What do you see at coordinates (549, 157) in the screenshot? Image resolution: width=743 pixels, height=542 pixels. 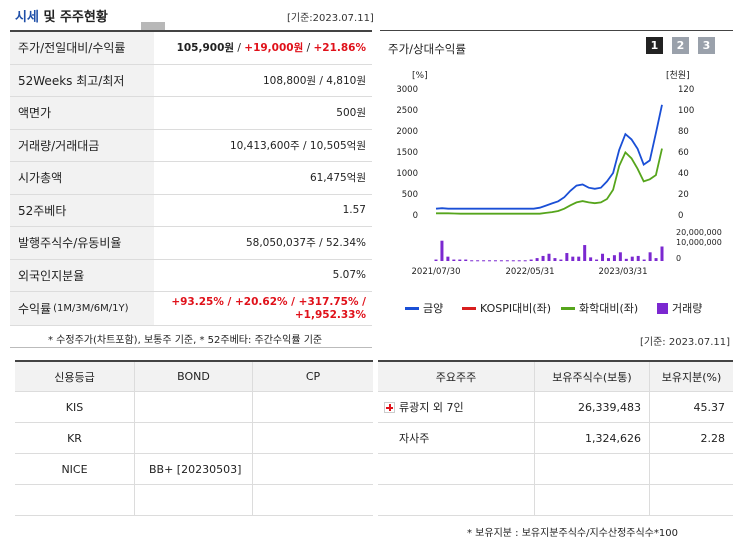 I see `price-line` at bounding box center [549, 157].